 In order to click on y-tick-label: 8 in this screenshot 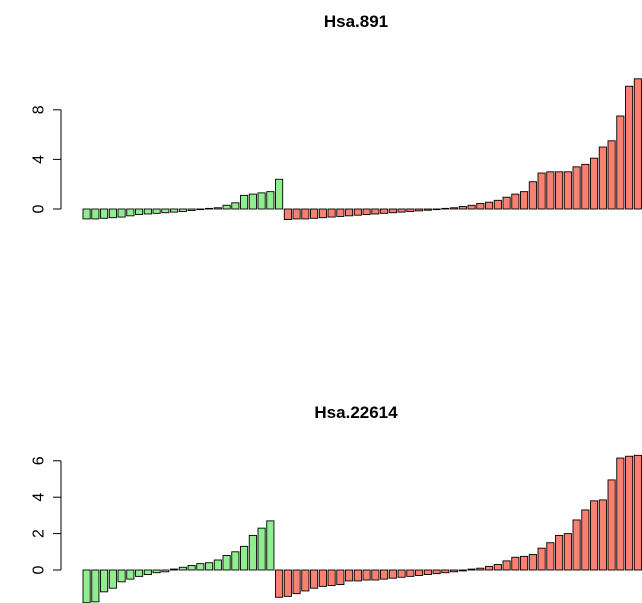, I will do `click(39, 109)`.